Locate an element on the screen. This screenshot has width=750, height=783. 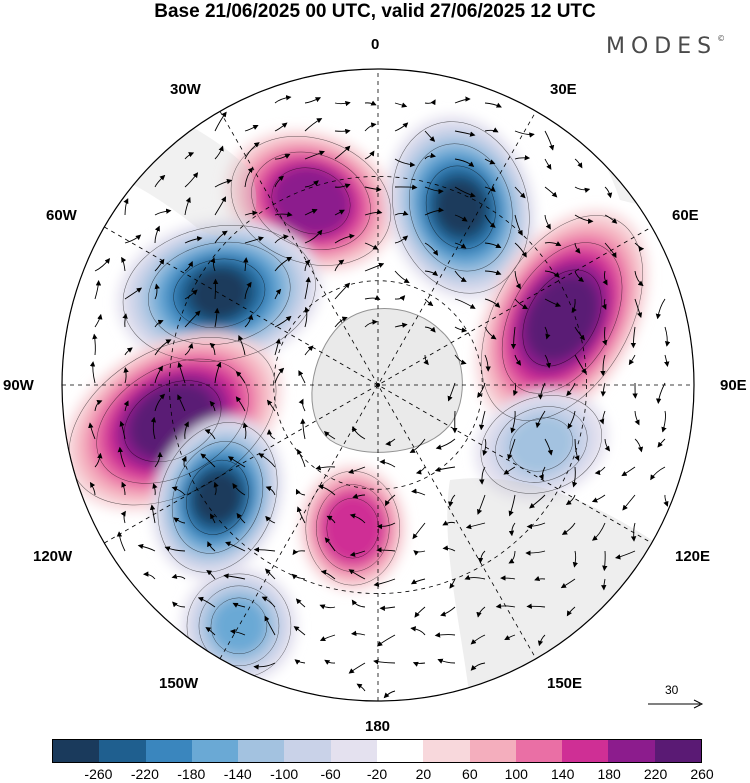
colorbar-tick-label: 60 is located at coordinates (470, 774).